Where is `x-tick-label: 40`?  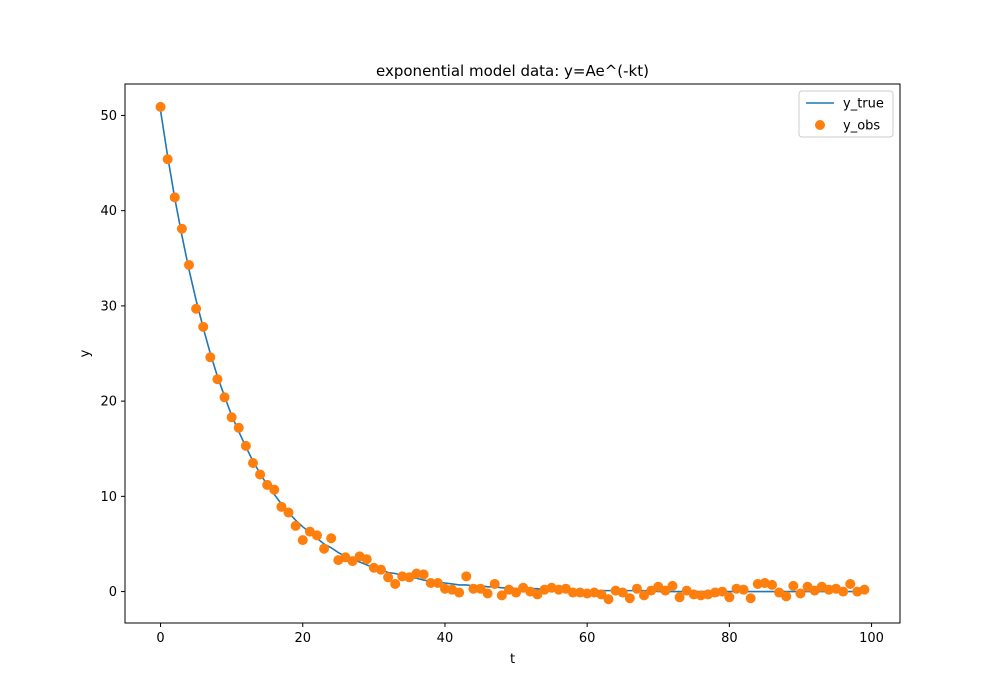 x-tick-label: 40 is located at coordinates (445, 638).